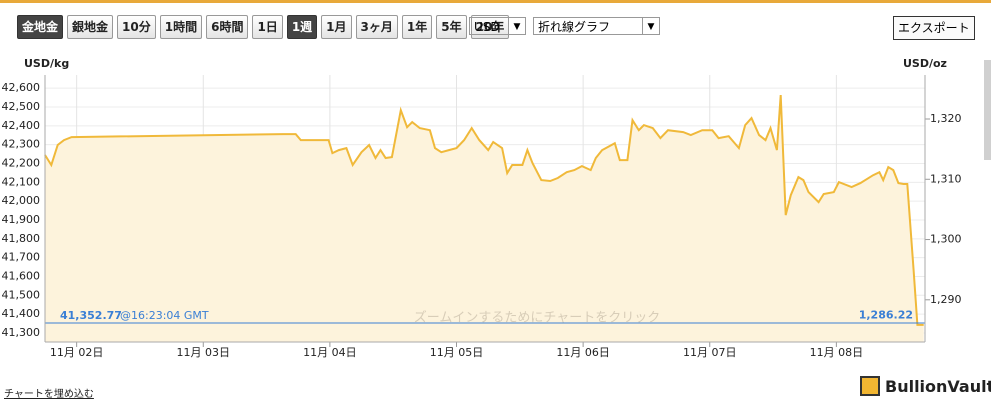  I want to click on logo: BullionVault, so click(925, 386).